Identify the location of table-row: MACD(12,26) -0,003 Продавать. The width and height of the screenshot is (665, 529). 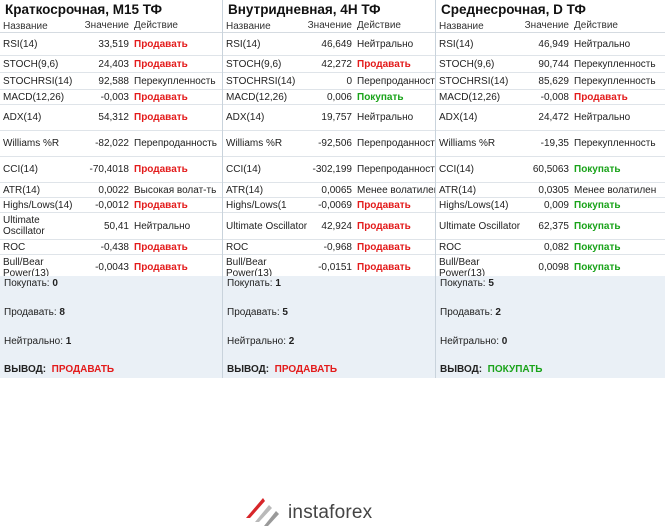
(111, 97).